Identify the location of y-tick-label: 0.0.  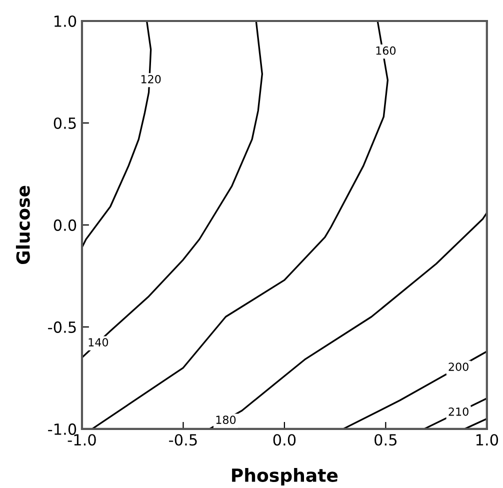
(65, 225).